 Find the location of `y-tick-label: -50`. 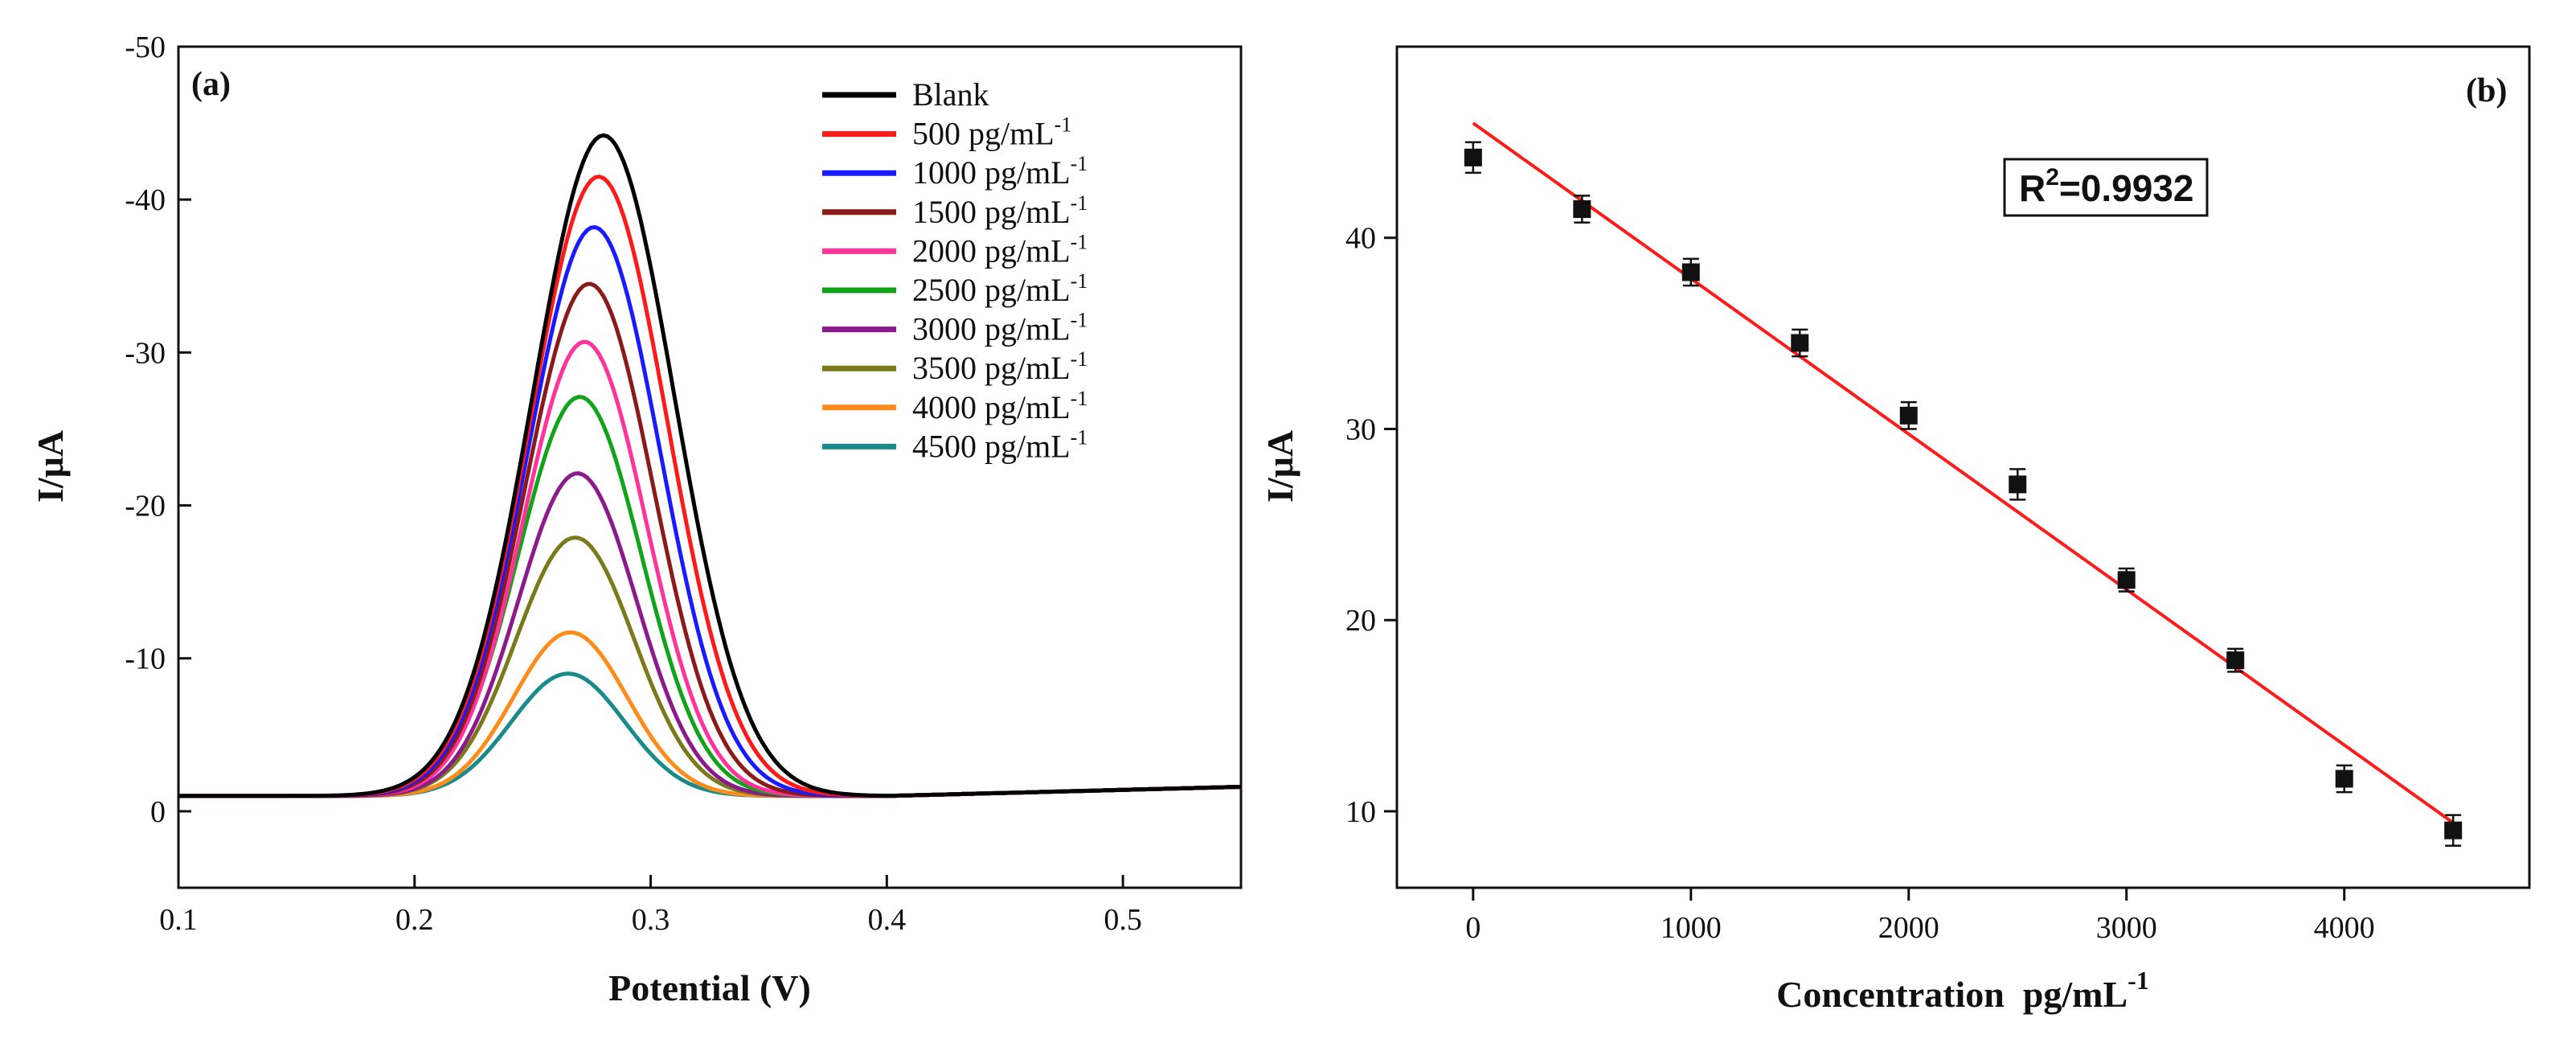

y-tick-label: -50 is located at coordinates (145, 47).